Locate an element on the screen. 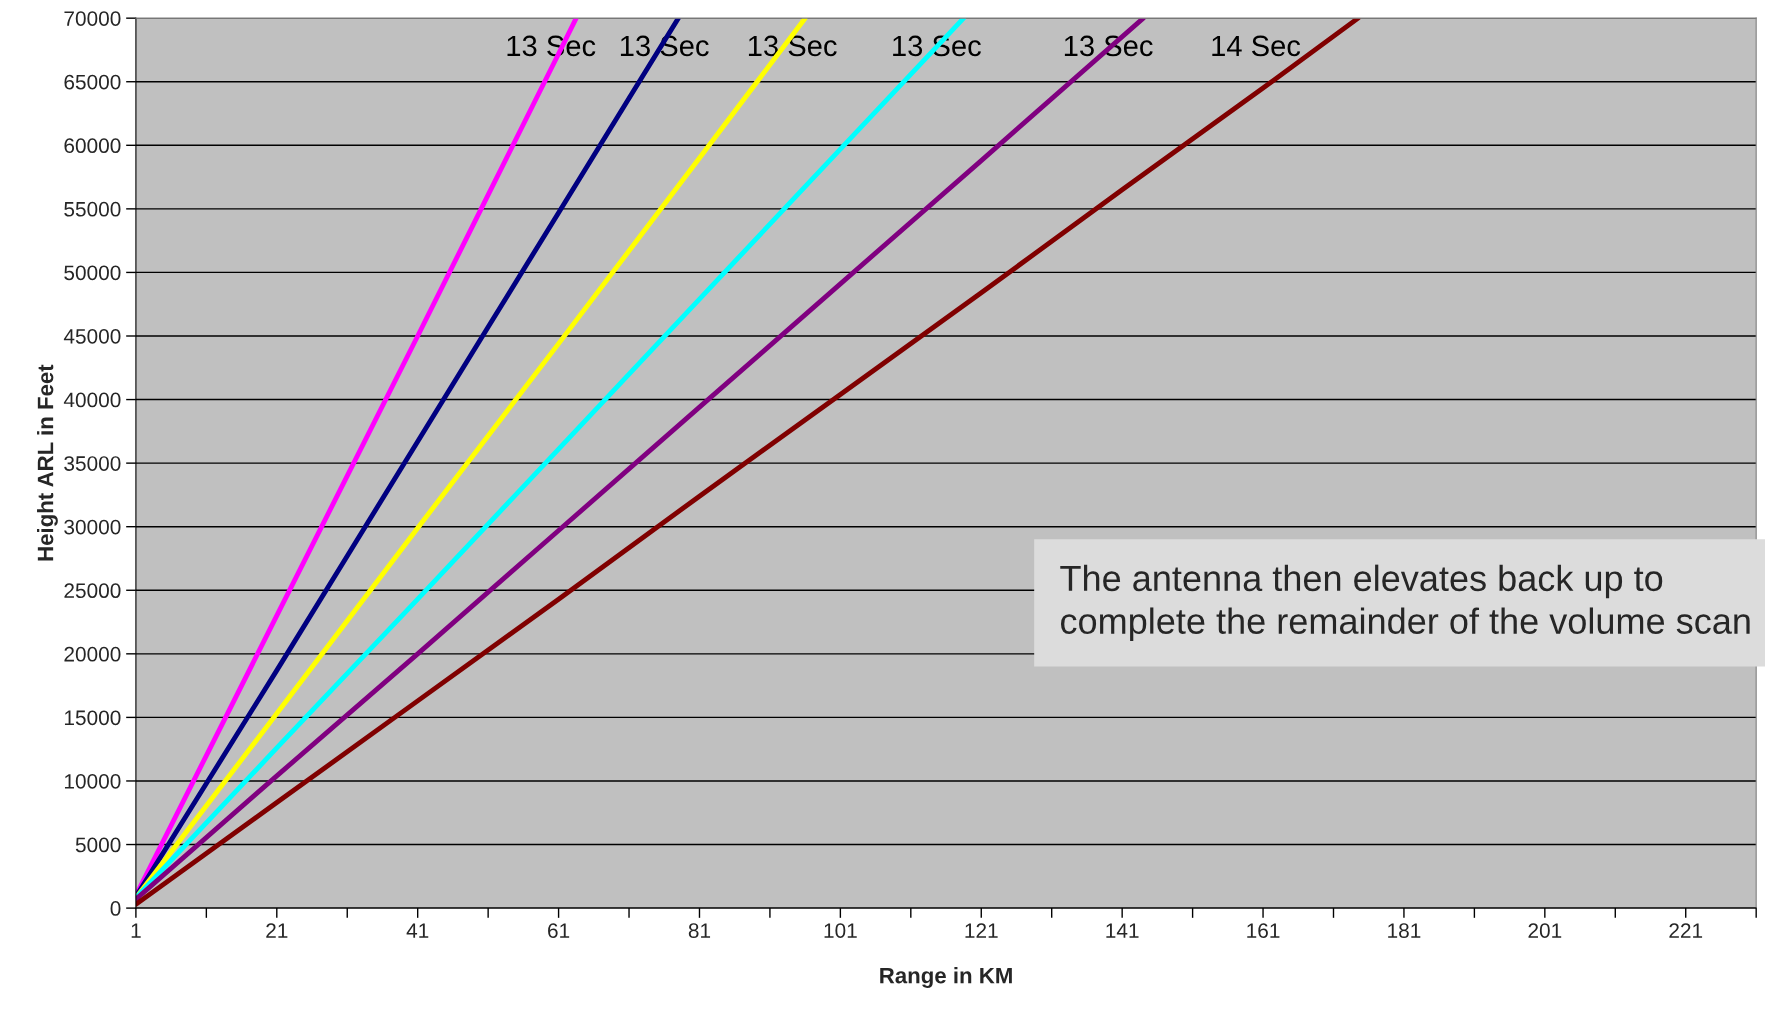  y-tick-label: 10000 is located at coordinates (92, 781).